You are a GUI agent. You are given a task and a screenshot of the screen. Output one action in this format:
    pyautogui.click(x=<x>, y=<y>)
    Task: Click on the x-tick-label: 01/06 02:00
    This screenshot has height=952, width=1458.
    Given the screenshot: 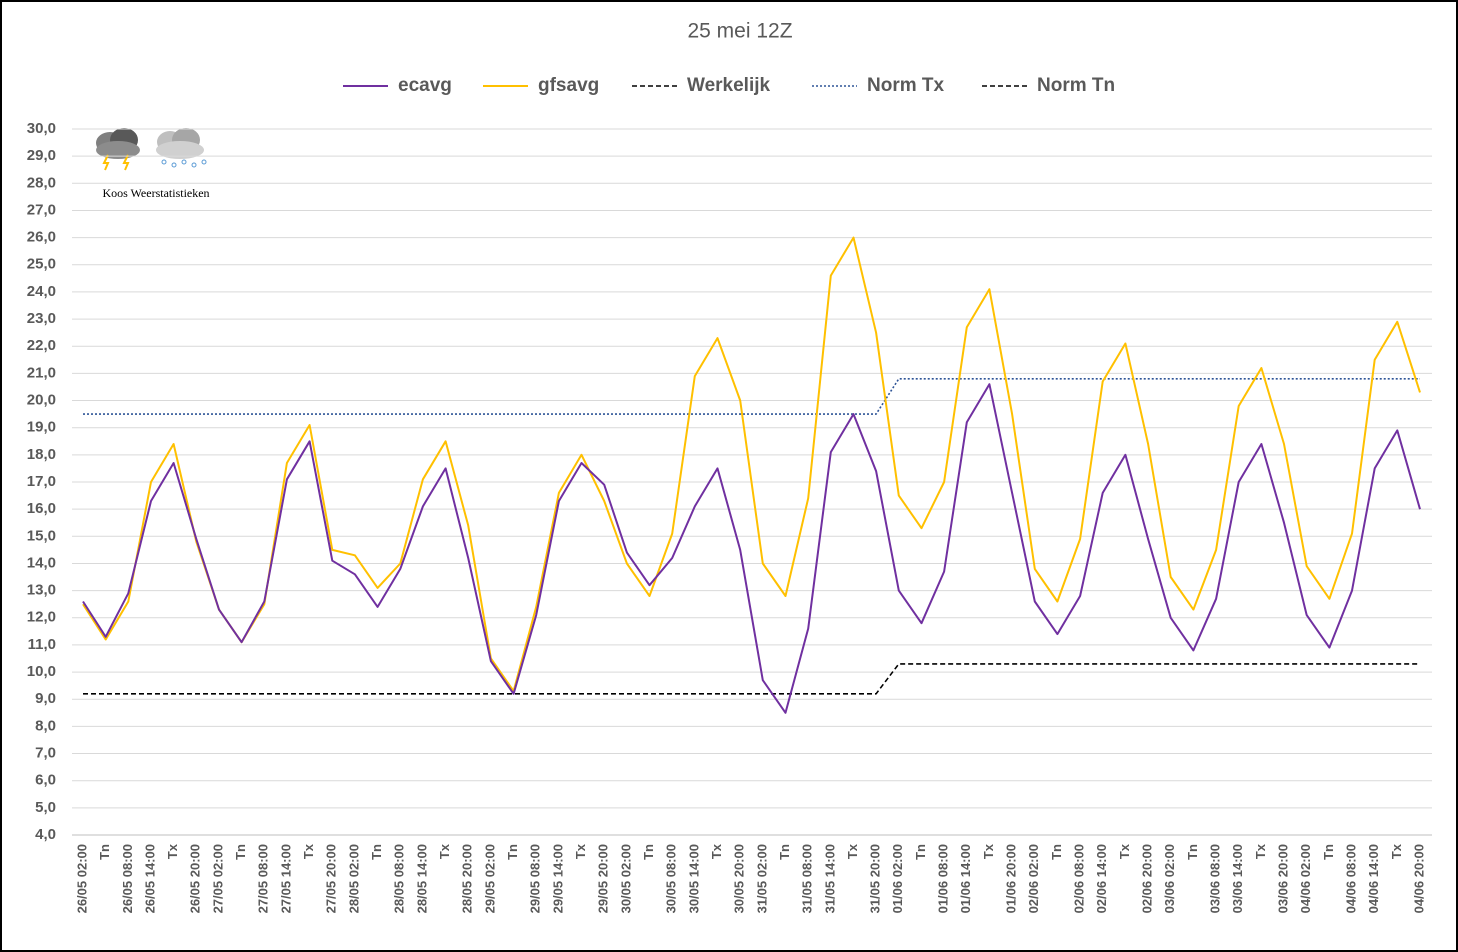 What is the action you would take?
    pyautogui.click(x=897, y=878)
    